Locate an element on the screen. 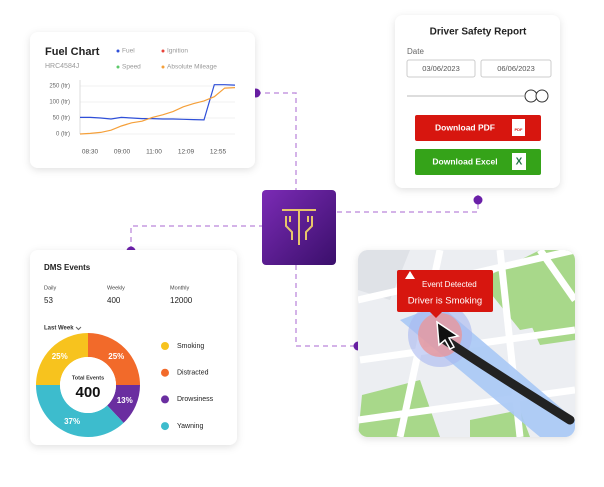 Image resolution: width=604 pixels, height=487 pixels. legend-label: Smoking is located at coordinates (190, 346).